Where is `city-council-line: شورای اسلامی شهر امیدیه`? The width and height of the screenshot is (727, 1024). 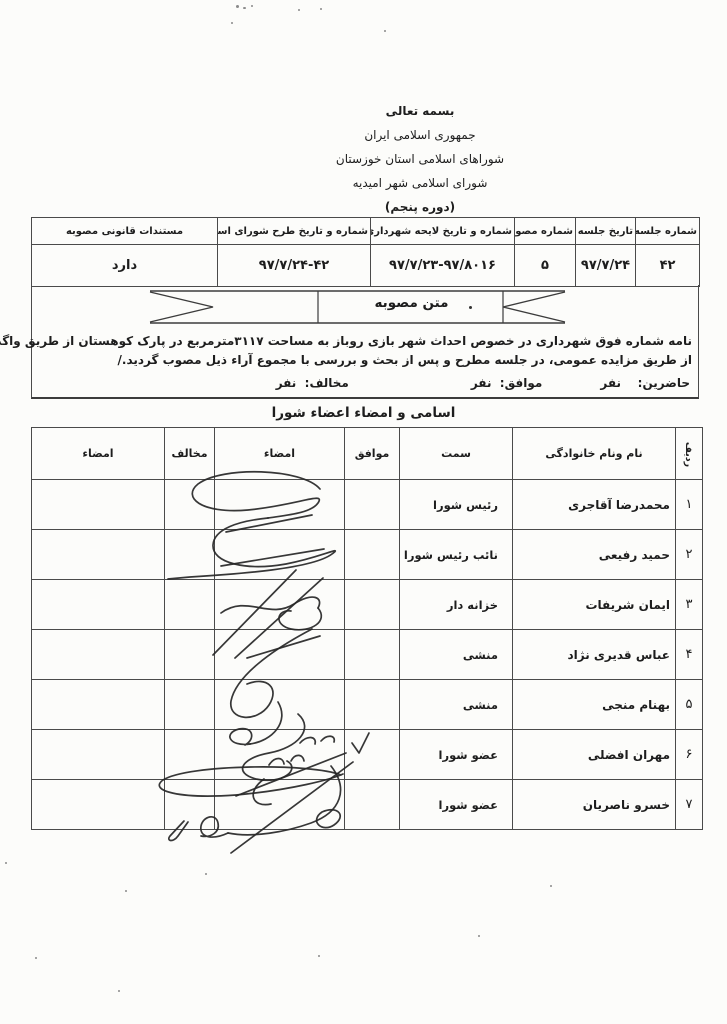
city-council-line: شورای اسلامی شهر امیدیه is located at coordinates (420, 183).